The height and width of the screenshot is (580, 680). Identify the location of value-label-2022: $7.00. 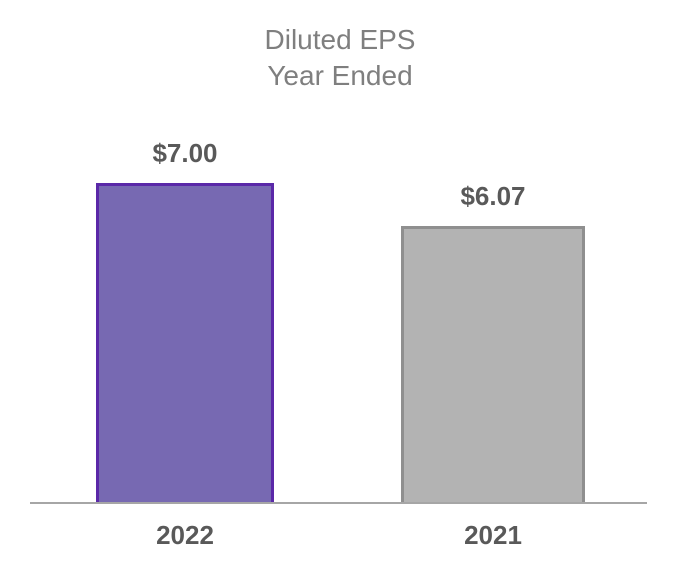
(185, 153).